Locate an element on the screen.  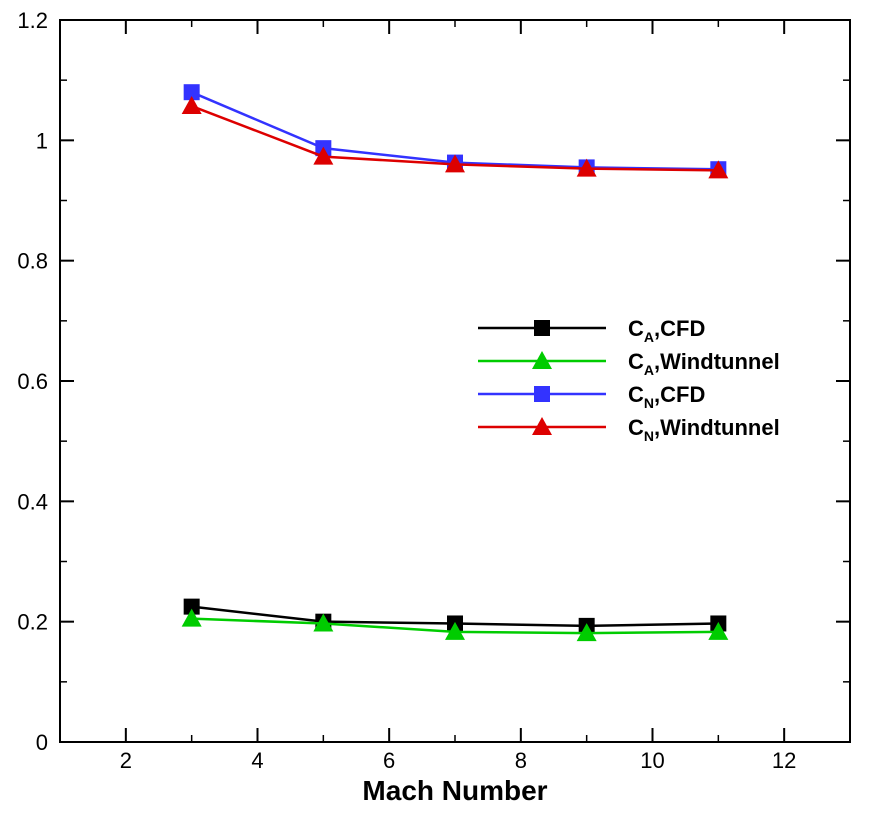
x-tick-label: 6 is located at coordinates (389, 760).